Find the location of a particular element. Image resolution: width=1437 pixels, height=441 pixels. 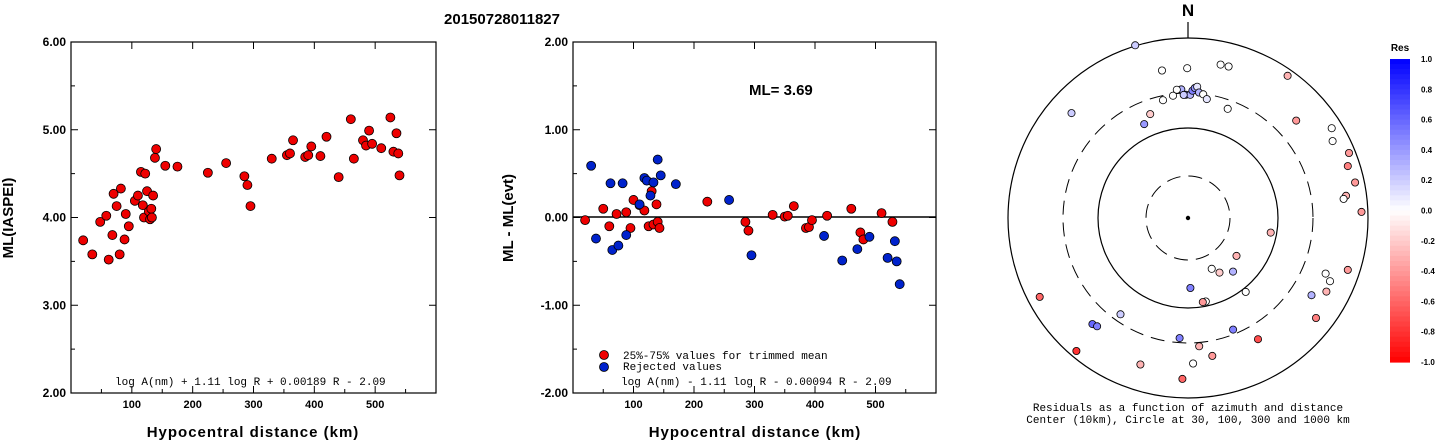

y-tick-label: 1.00 is located at coordinates (557, 130).